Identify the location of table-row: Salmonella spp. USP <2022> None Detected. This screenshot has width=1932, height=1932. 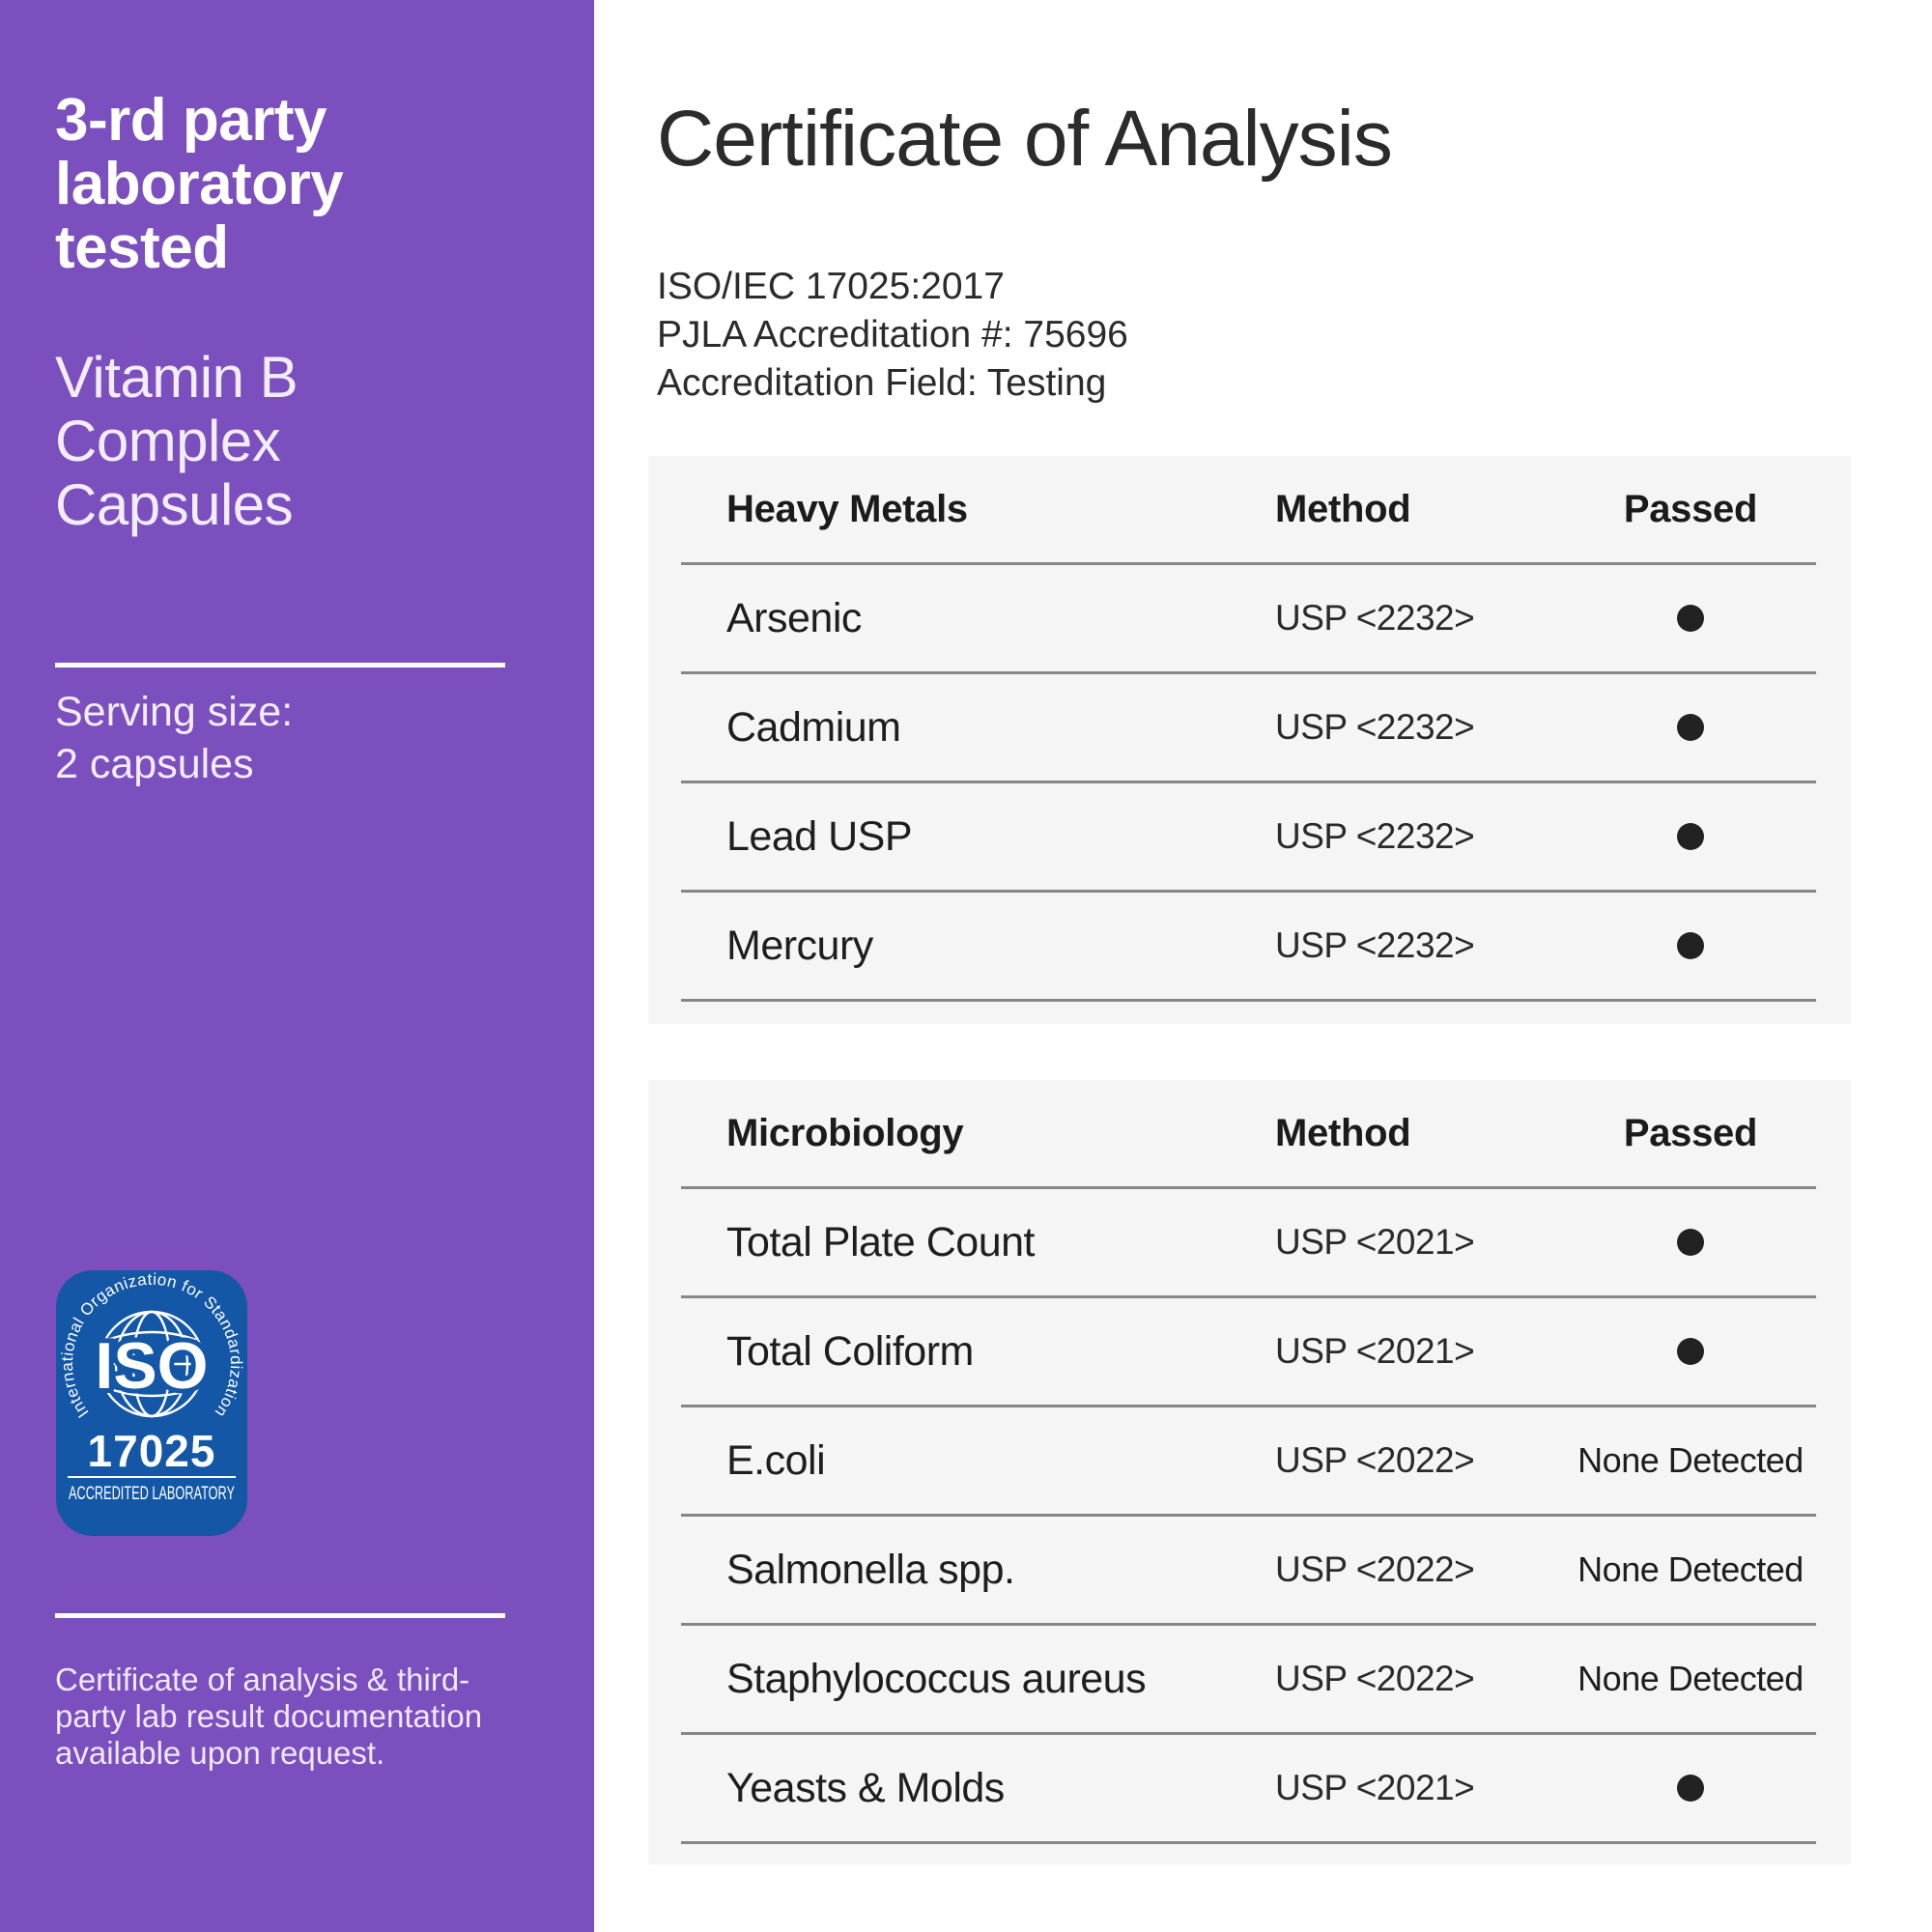
(1248, 1571).